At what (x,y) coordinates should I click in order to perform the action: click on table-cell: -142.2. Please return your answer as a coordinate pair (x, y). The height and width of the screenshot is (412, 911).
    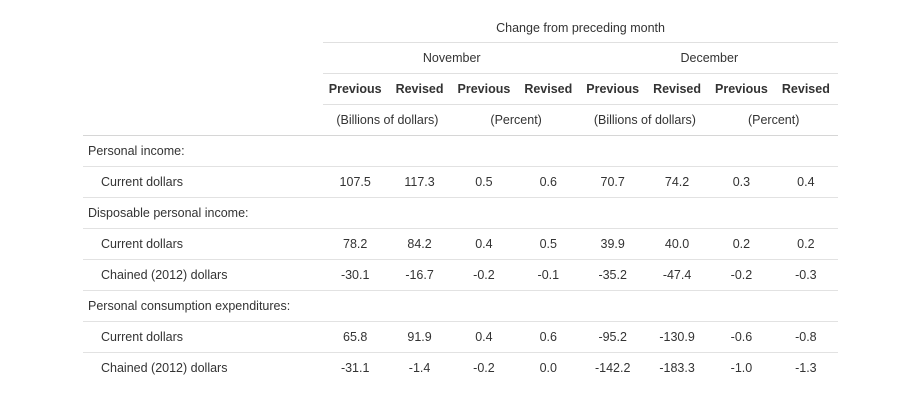
    Looking at the image, I should click on (612, 368).